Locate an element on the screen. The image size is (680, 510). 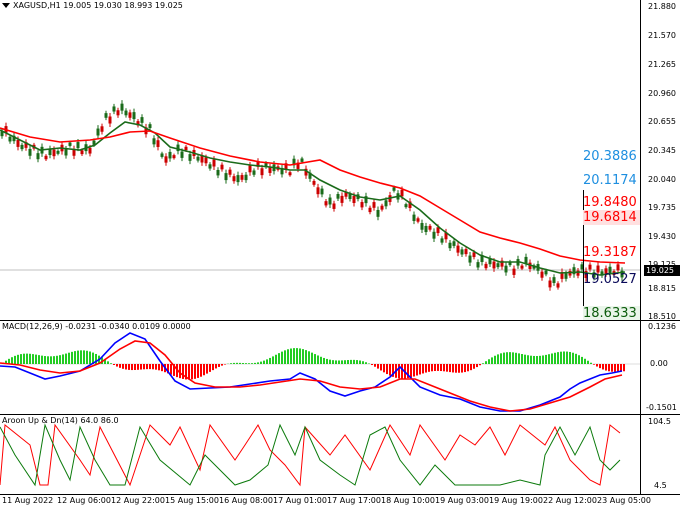
current-price-badge: 19.025 is located at coordinates (662, 270).